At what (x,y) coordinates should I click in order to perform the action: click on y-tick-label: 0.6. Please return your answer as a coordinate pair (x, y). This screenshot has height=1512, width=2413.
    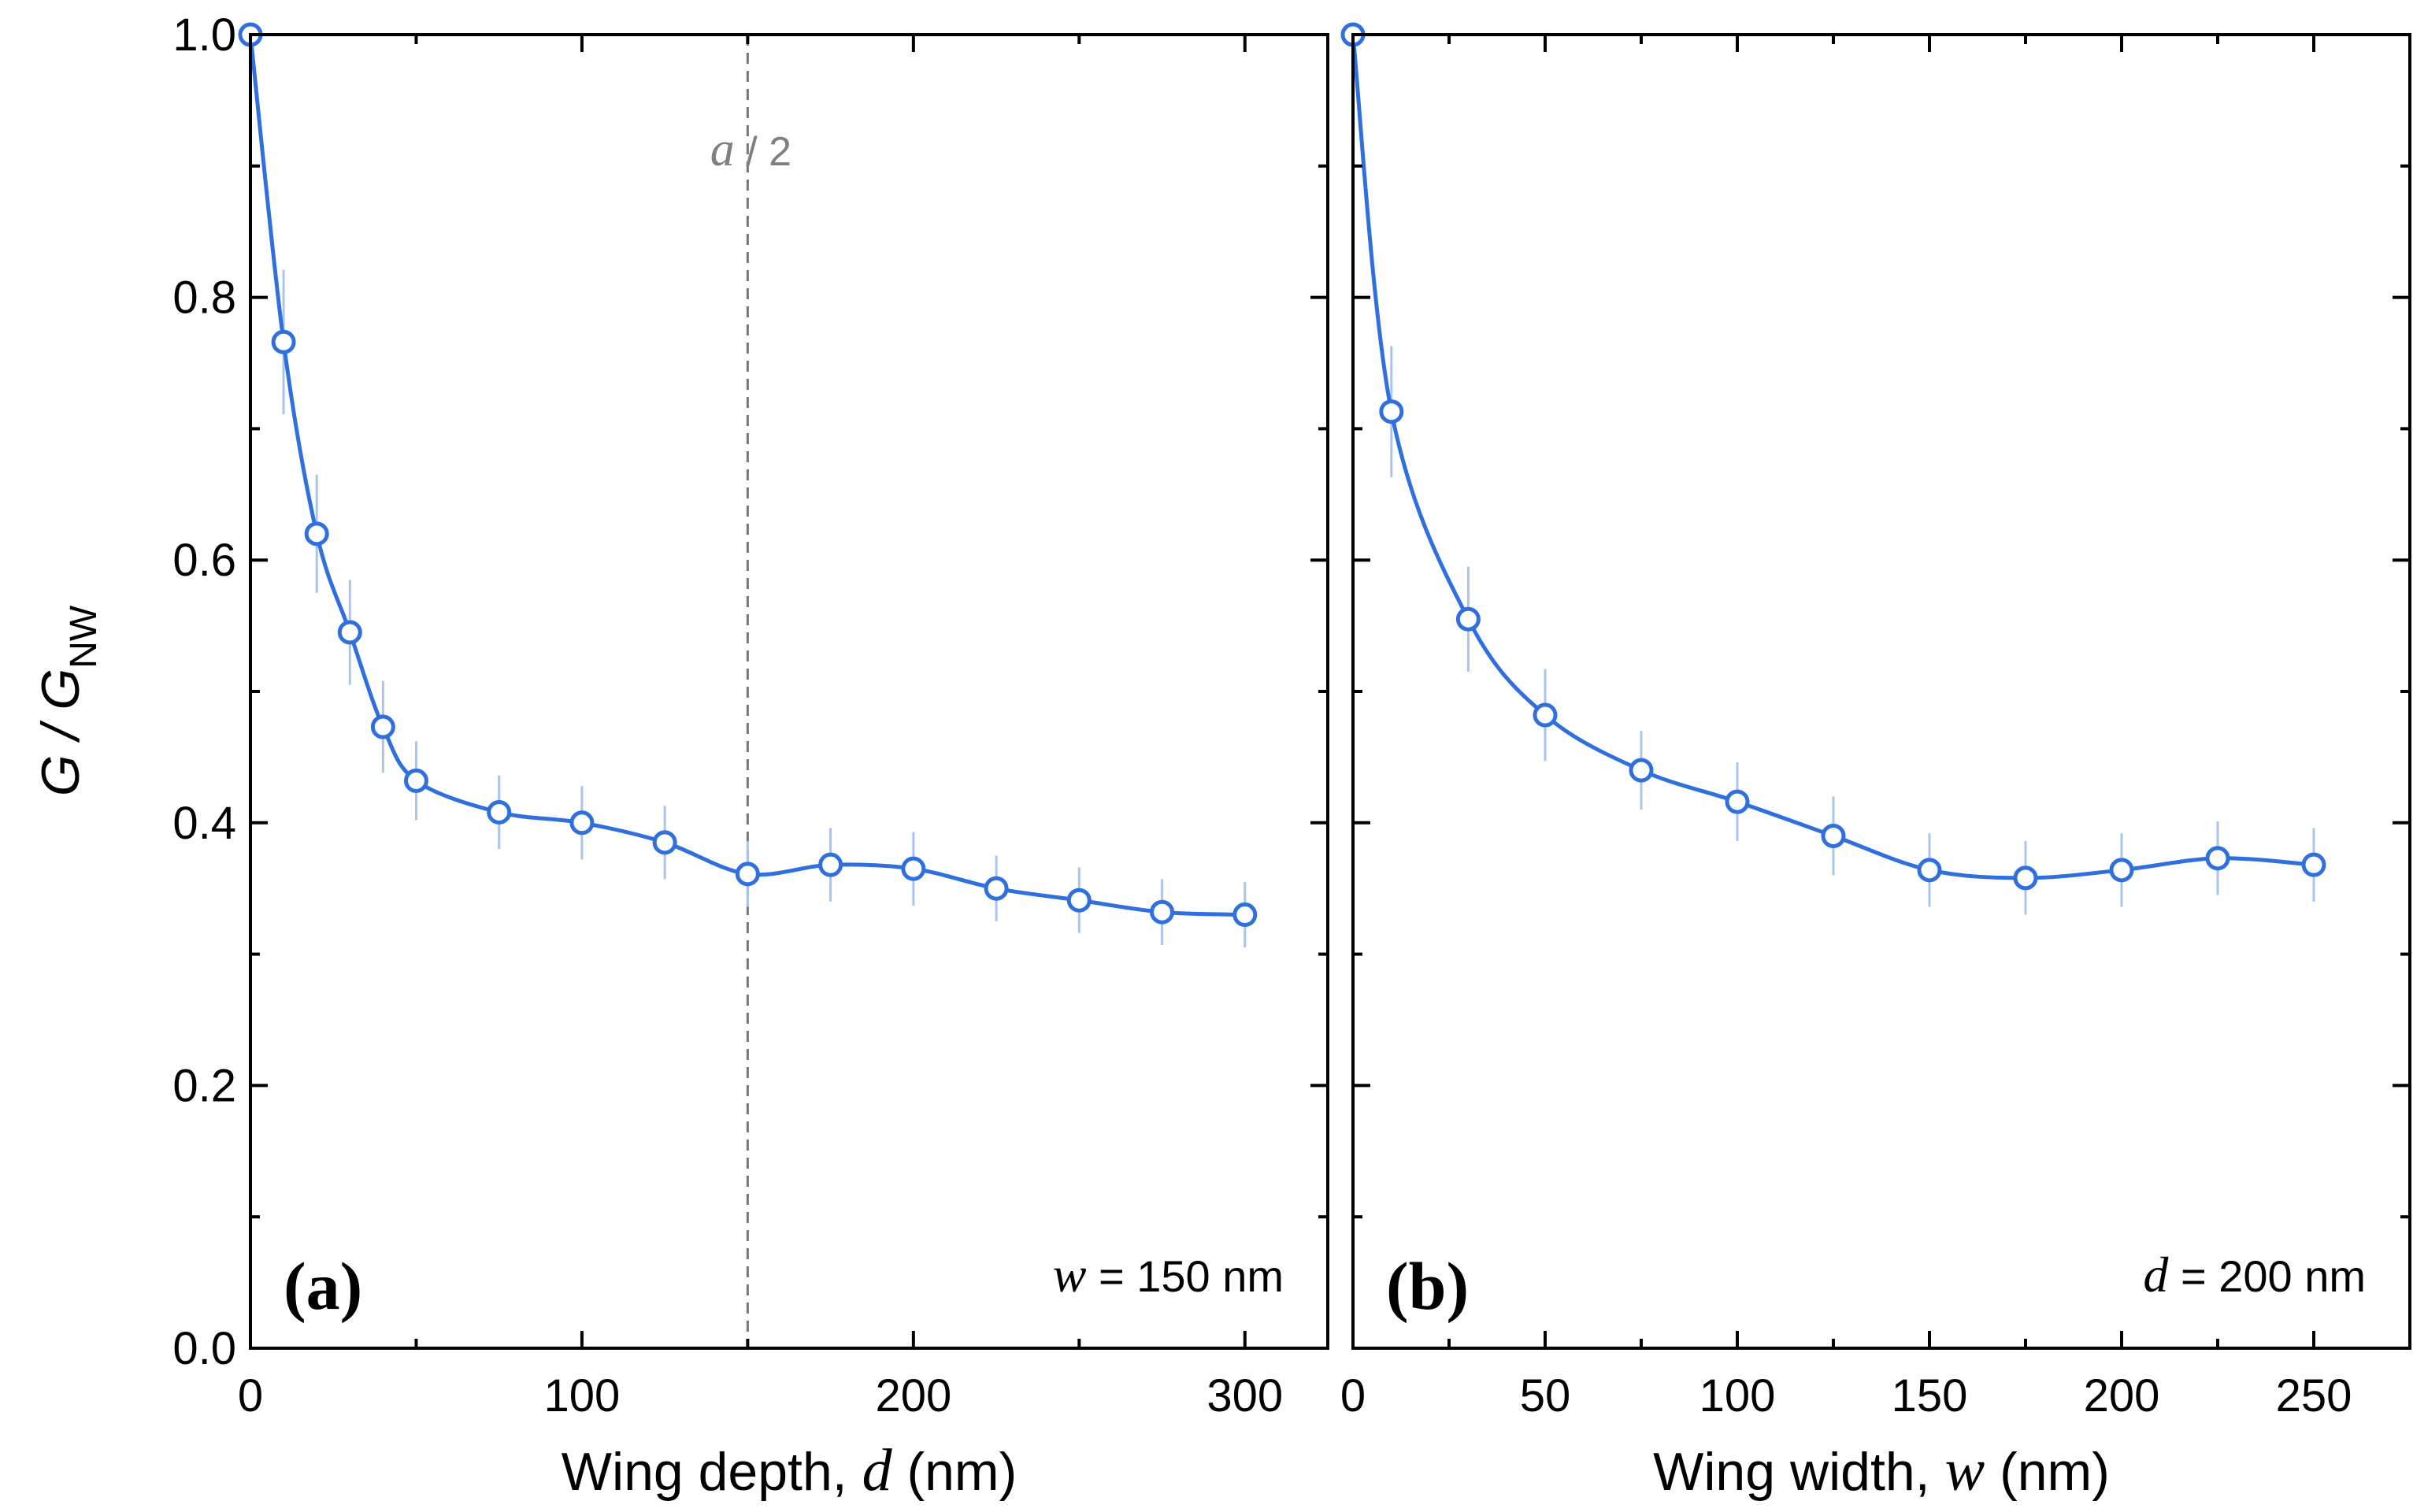
    Looking at the image, I should click on (204, 560).